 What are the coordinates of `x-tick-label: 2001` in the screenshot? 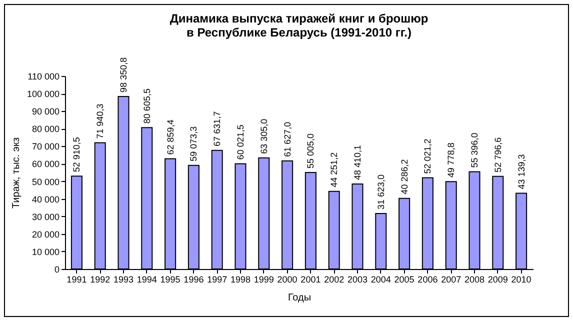 It's located at (310, 279).